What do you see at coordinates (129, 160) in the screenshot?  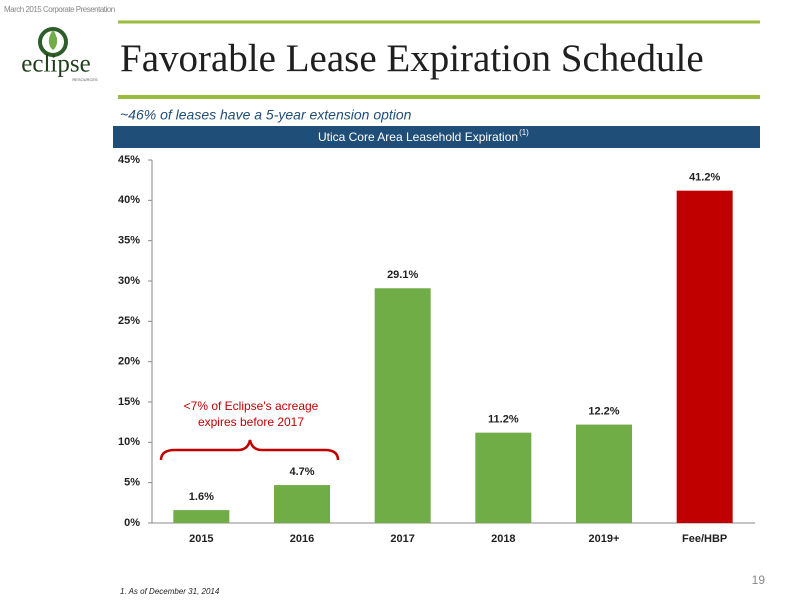 I see `y-tick-label: 45%` at bounding box center [129, 160].